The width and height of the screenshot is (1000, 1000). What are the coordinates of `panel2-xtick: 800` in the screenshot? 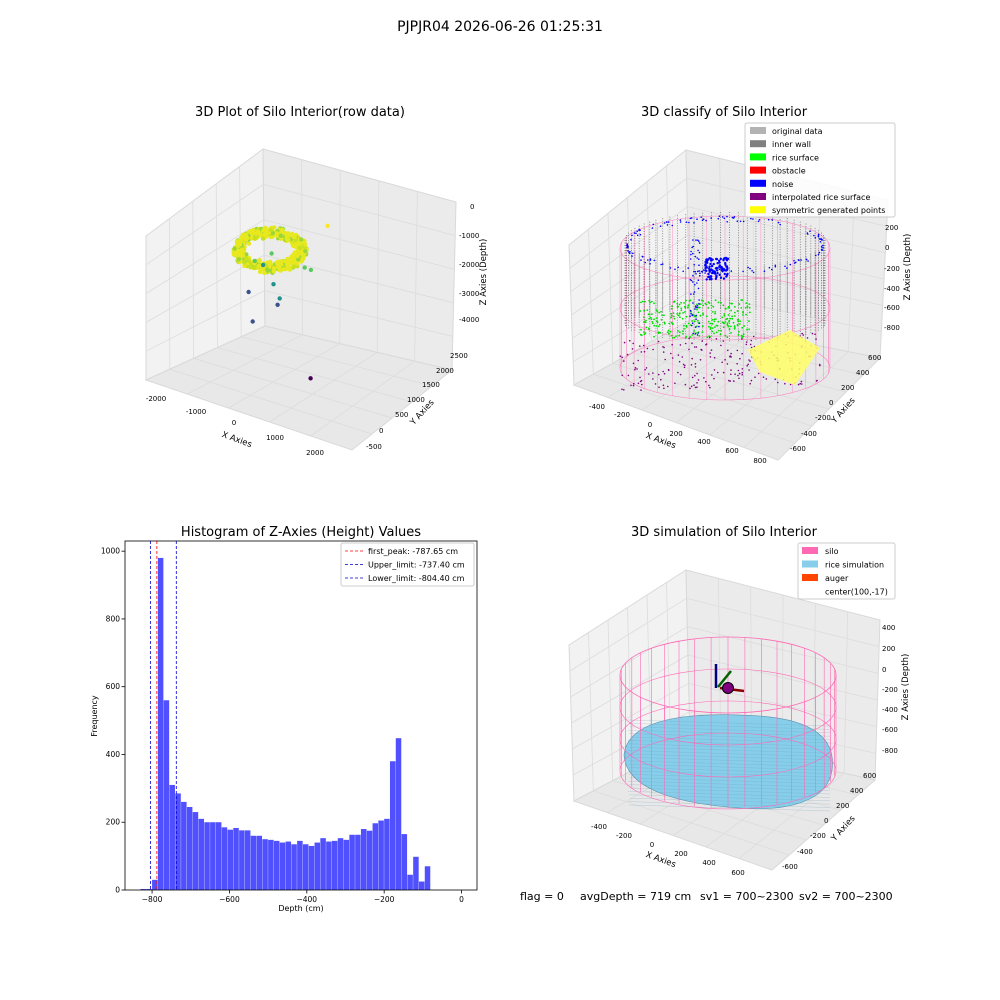 It's located at (759, 461).